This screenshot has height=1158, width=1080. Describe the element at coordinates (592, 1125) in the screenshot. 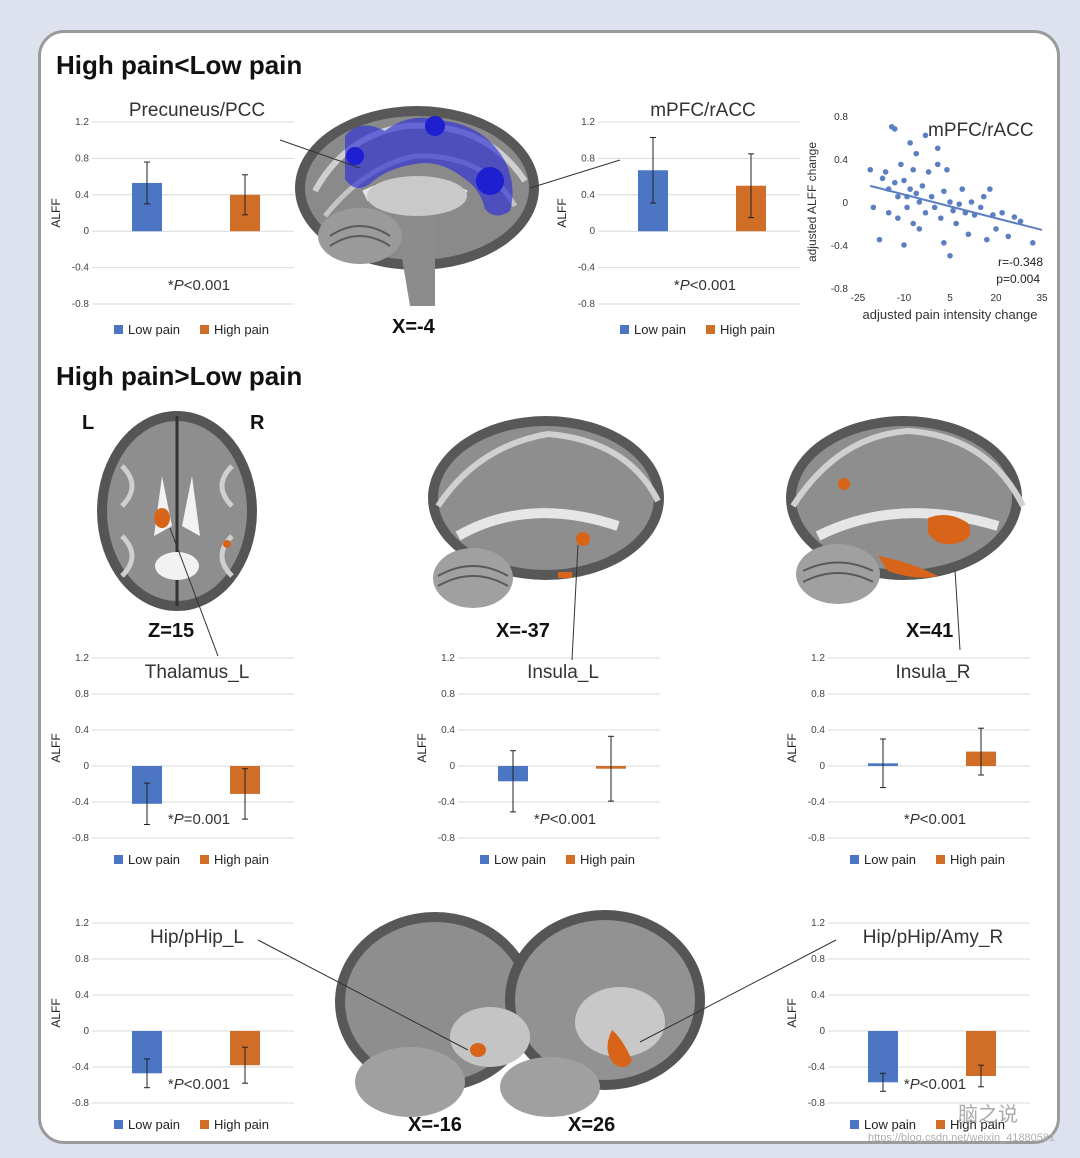

I see `coord-x-26: X=26` at that location.